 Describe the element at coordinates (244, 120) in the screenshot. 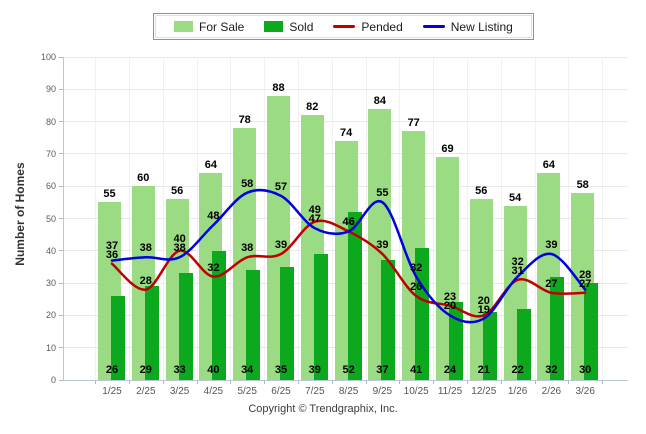

I see `label-for-sale: 78` at that location.